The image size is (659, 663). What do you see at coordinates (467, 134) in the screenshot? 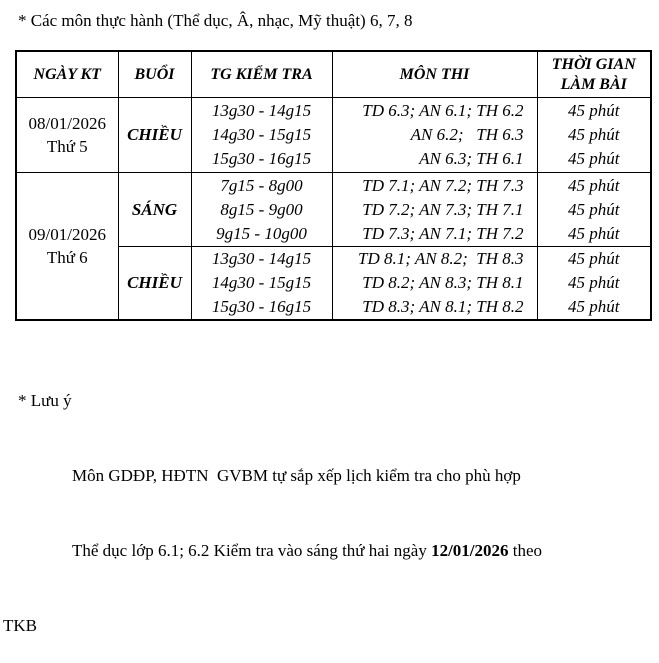
I see `subjects-line: AN 6.2; TH 6.3` at bounding box center [467, 134].